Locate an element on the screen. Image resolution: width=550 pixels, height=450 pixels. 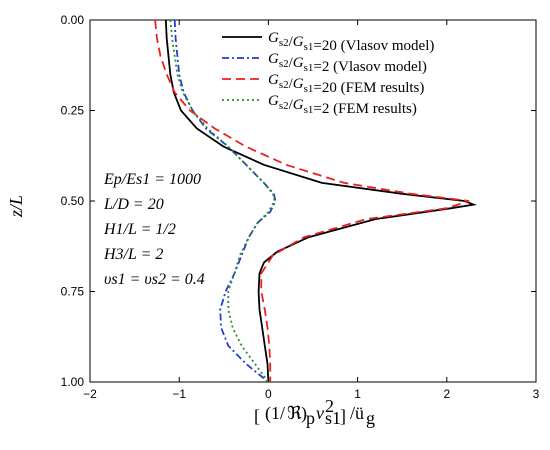
parameter-annotation-5: υs1 = υs2 = 0.4 is located at coordinates (154, 279).